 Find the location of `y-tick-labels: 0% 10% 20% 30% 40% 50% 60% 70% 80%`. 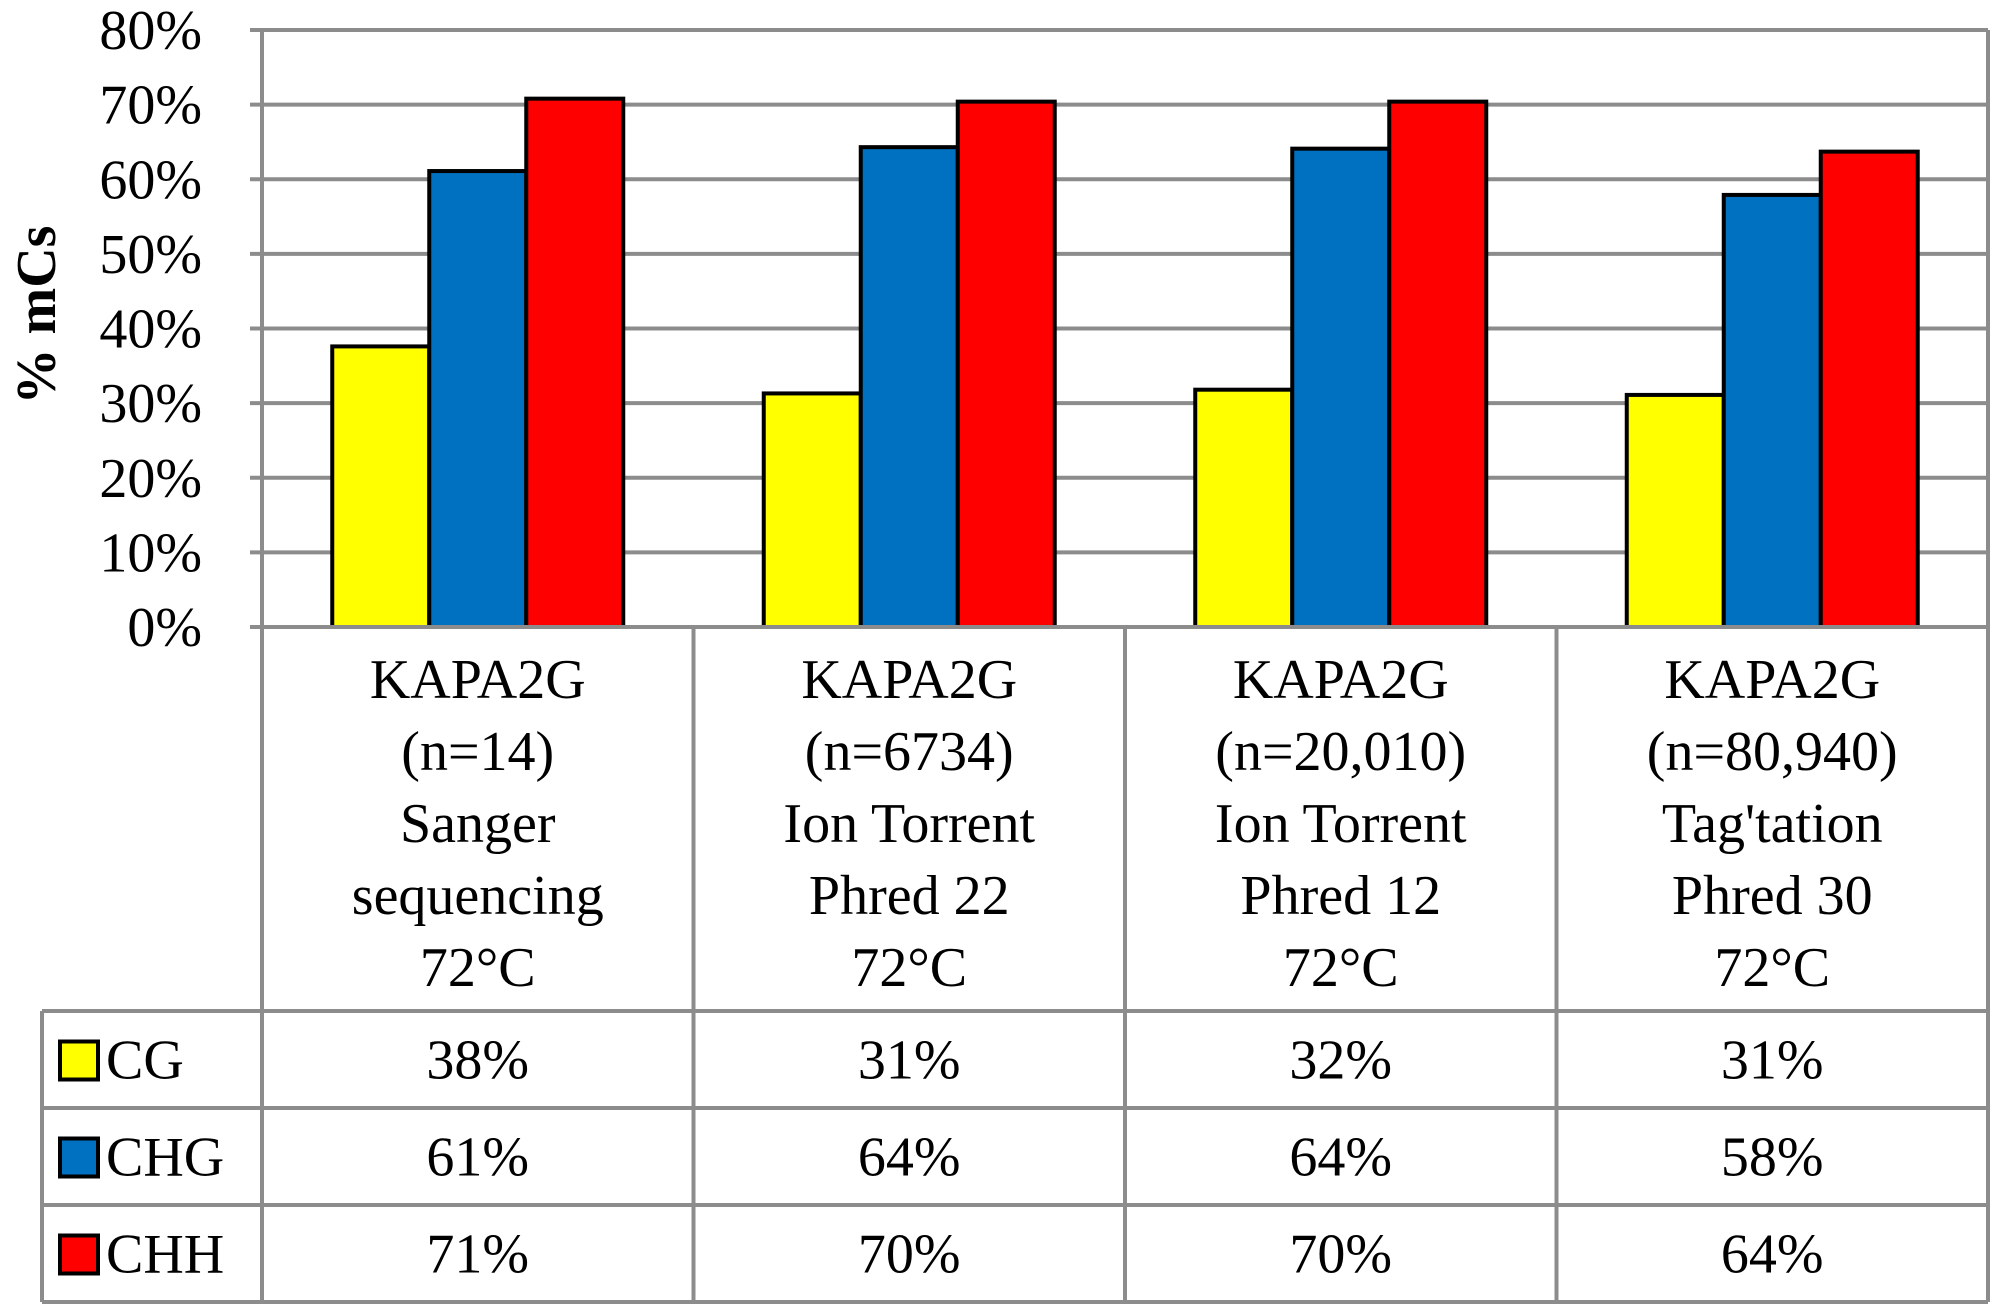

y-tick-labels: 0% 10% 20% 30% 40% 50% 60% 70% 80% is located at coordinates (150, 329).